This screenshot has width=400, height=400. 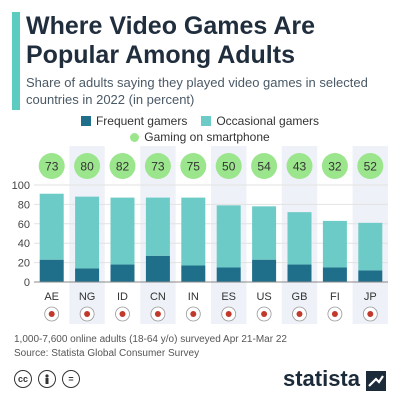 I want to click on y-tick-label: 60, so click(x=24, y=225).